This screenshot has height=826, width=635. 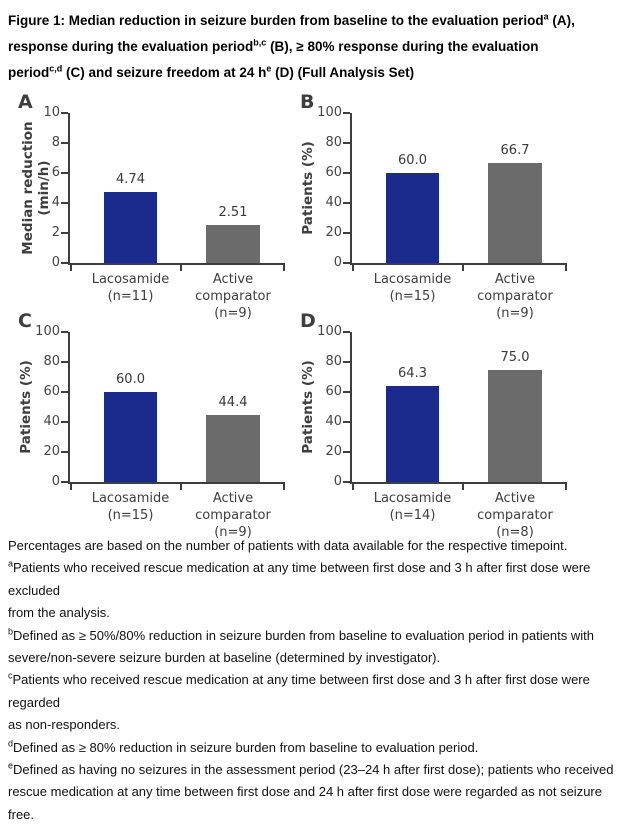 What do you see at coordinates (130, 179) in the screenshot?
I see `bar-value-label: 4.74` at bounding box center [130, 179].